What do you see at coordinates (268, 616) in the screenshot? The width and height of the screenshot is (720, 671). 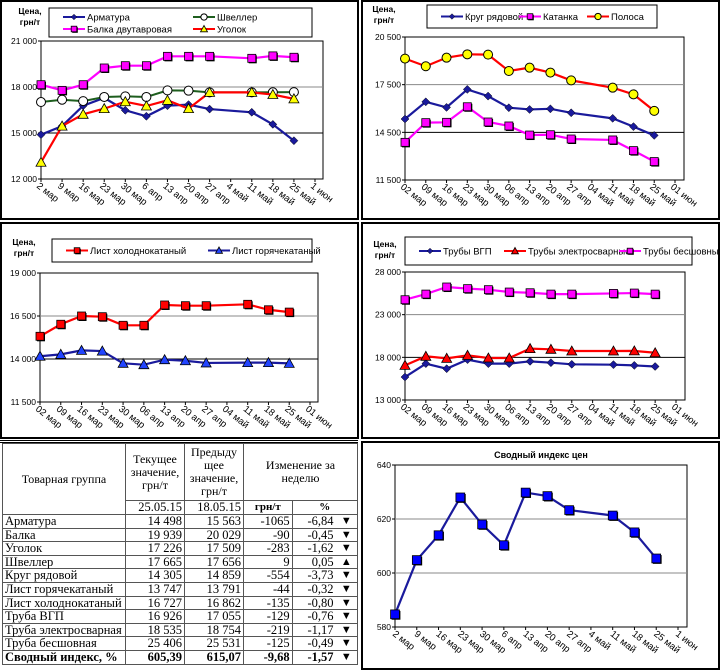 I see `cell-change-abs: -129` at bounding box center [268, 616].